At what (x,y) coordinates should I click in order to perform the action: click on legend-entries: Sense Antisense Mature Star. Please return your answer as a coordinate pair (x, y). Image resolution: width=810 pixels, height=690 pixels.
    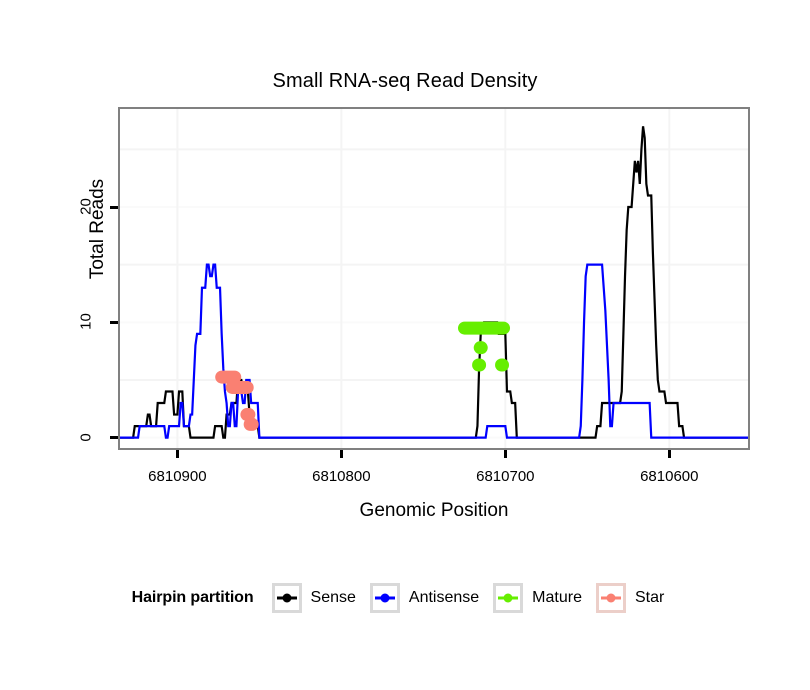
    Looking at the image, I should click on (475, 598).